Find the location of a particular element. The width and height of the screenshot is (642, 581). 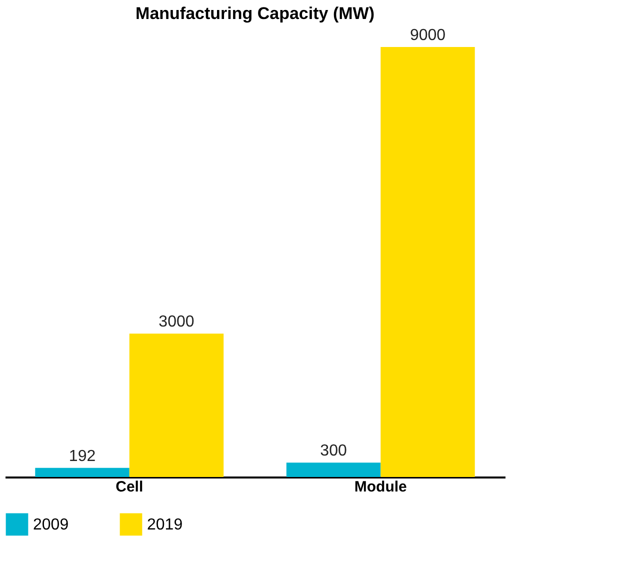

data-label: 9000 is located at coordinates (428, 35).